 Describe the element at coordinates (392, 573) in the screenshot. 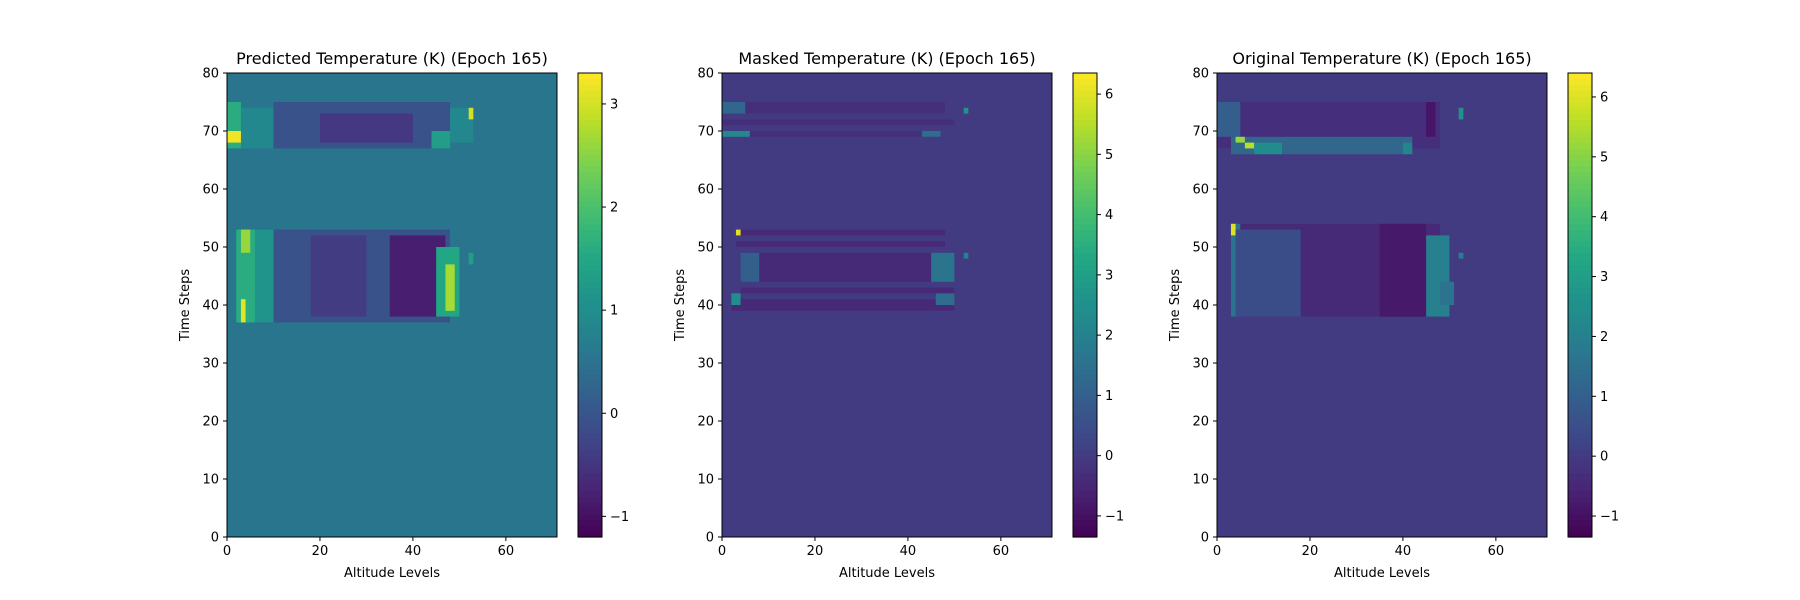

I see `x-axis-label: Altitude Levels` at that location.